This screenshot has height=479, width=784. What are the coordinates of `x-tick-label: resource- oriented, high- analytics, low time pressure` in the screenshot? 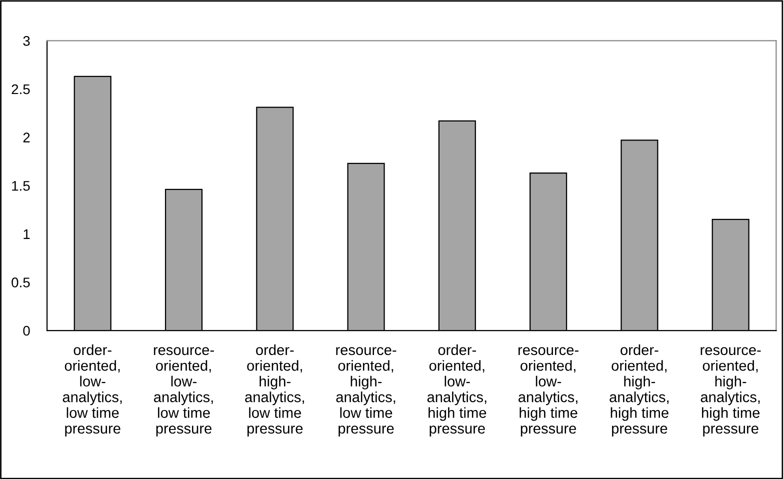 It's located at (366, 392).